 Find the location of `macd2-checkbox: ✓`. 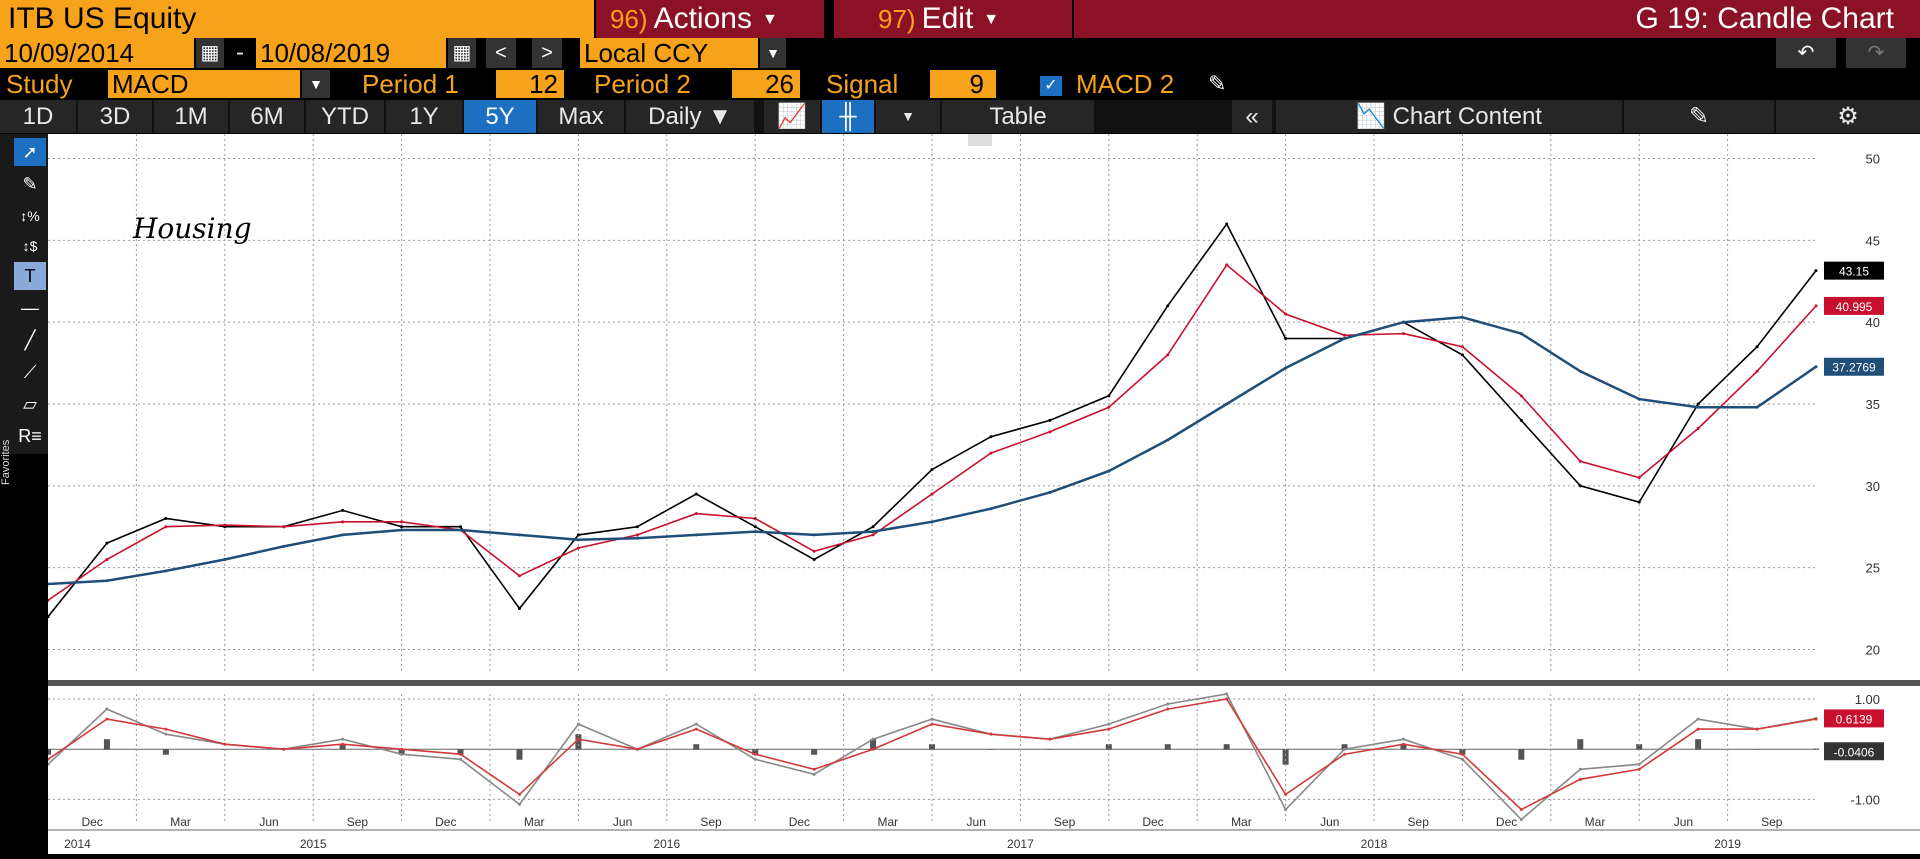

macd2-checkbox: ✓ is located at coordinates (1051, 86).